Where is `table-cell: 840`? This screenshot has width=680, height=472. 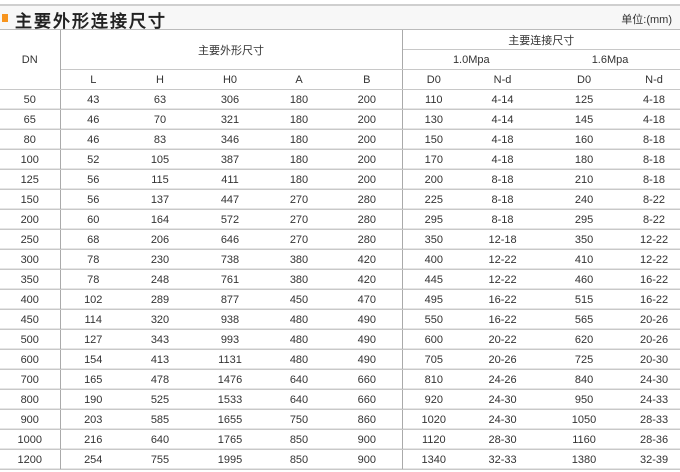 table-cell: 840 is located at coordinates (584, 379).